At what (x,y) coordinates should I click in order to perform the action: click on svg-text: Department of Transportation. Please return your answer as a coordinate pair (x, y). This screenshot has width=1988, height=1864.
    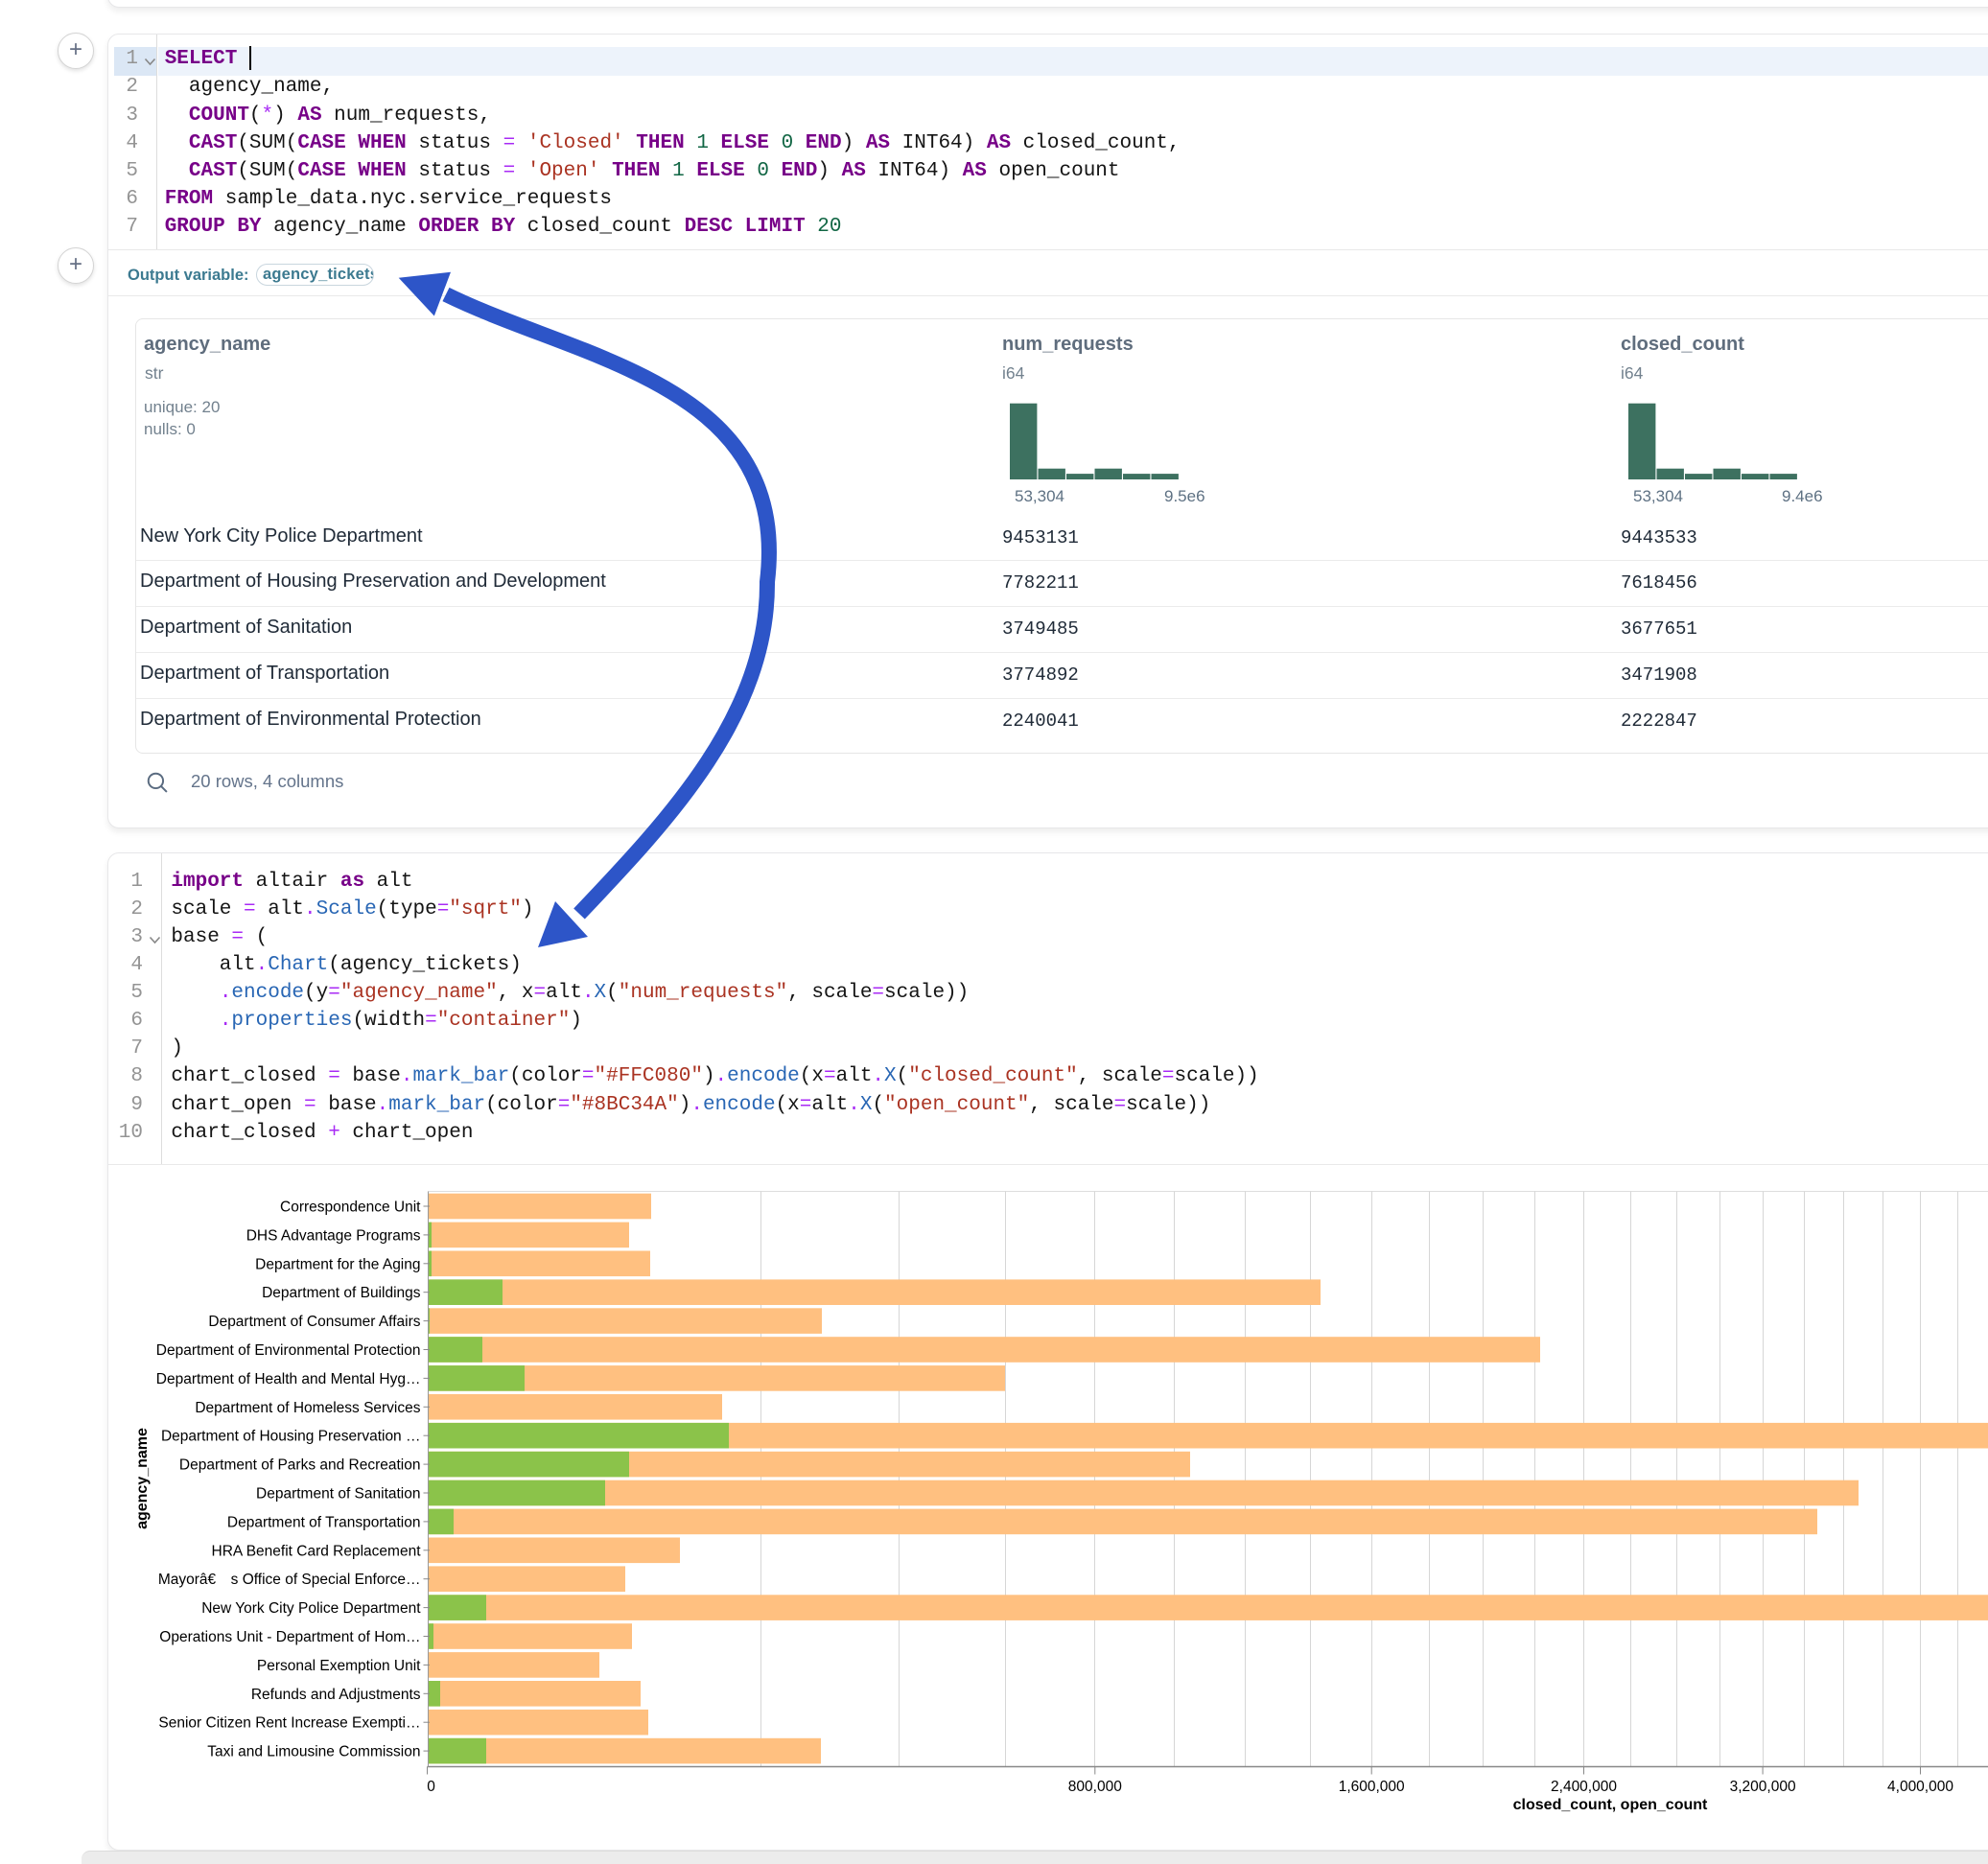
    Looking at the image, I should click on (324, 1522).